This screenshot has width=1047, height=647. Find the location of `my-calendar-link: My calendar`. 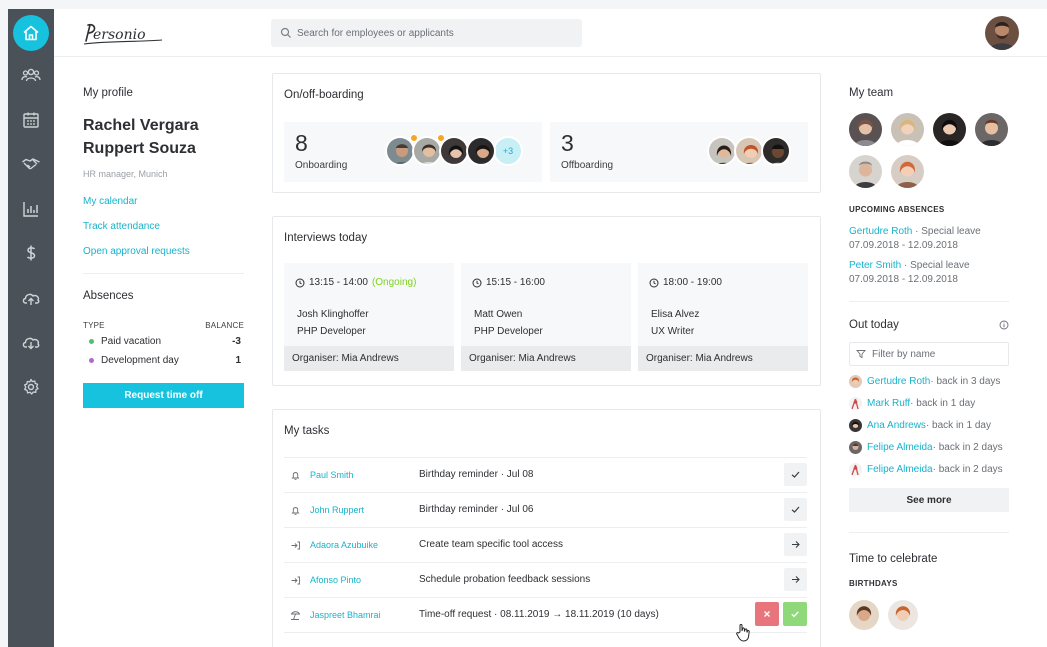

my-calendar-link: My calendar is located at coordinates (110, 201).